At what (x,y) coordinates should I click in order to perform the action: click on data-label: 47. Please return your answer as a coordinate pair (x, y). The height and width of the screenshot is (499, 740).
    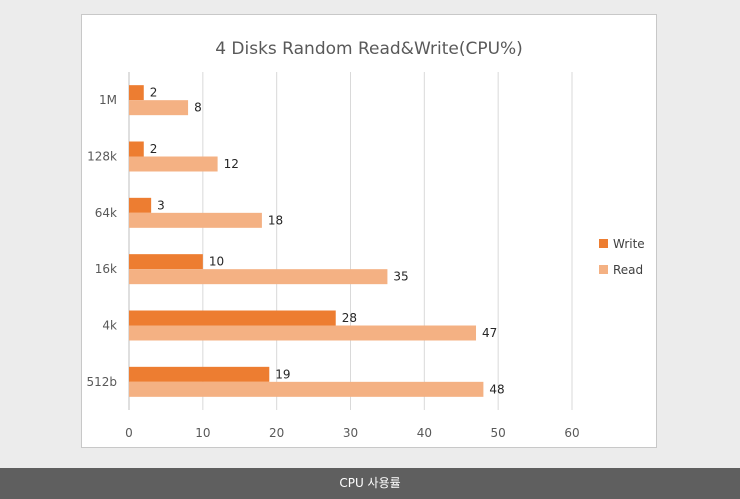
    Looking at the image, I should click on (489, 333).